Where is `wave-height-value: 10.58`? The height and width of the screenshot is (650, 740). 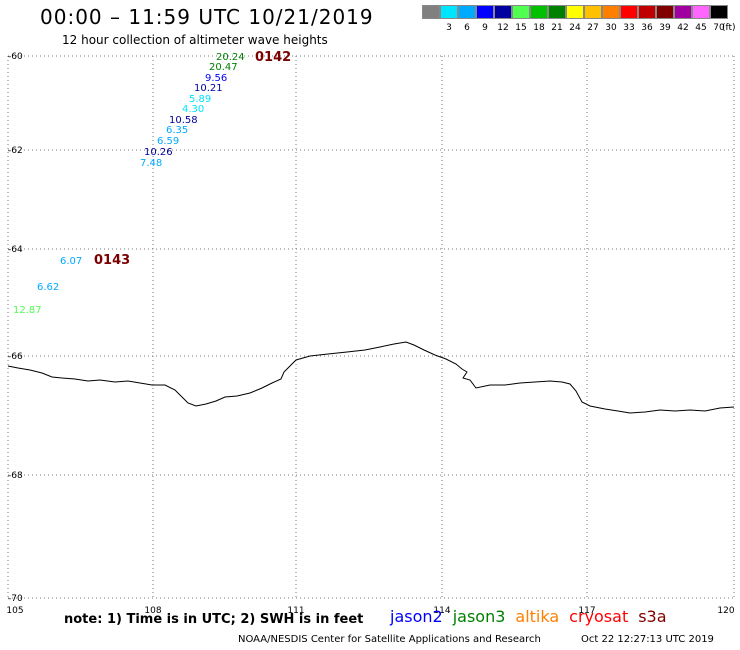
wave-height-value: 10.58 is located at coordinates (183, 120).